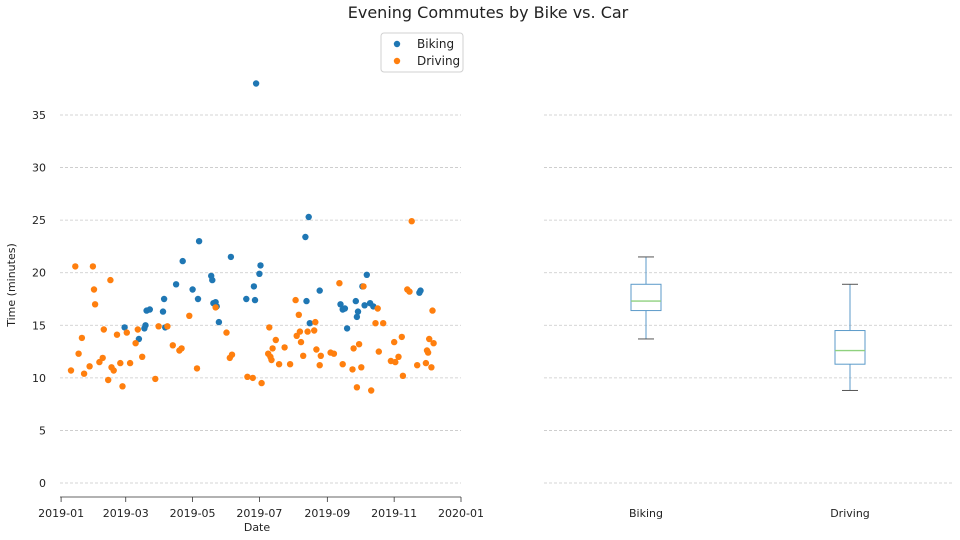  I want to click on x-tick-label: 2019-07, so click(259, 513).